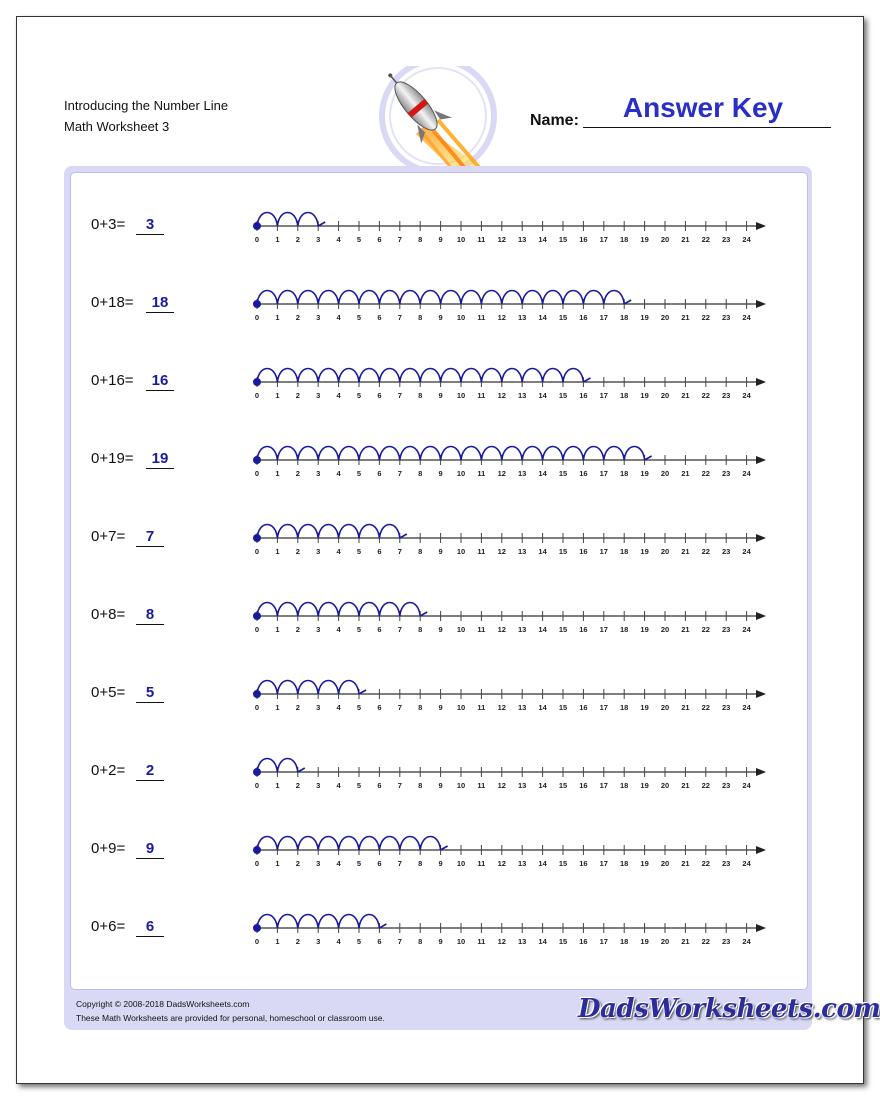 This screenshot has height=1100, width=880. I want to click on equation-text: 0+8=, so click(108, 614).